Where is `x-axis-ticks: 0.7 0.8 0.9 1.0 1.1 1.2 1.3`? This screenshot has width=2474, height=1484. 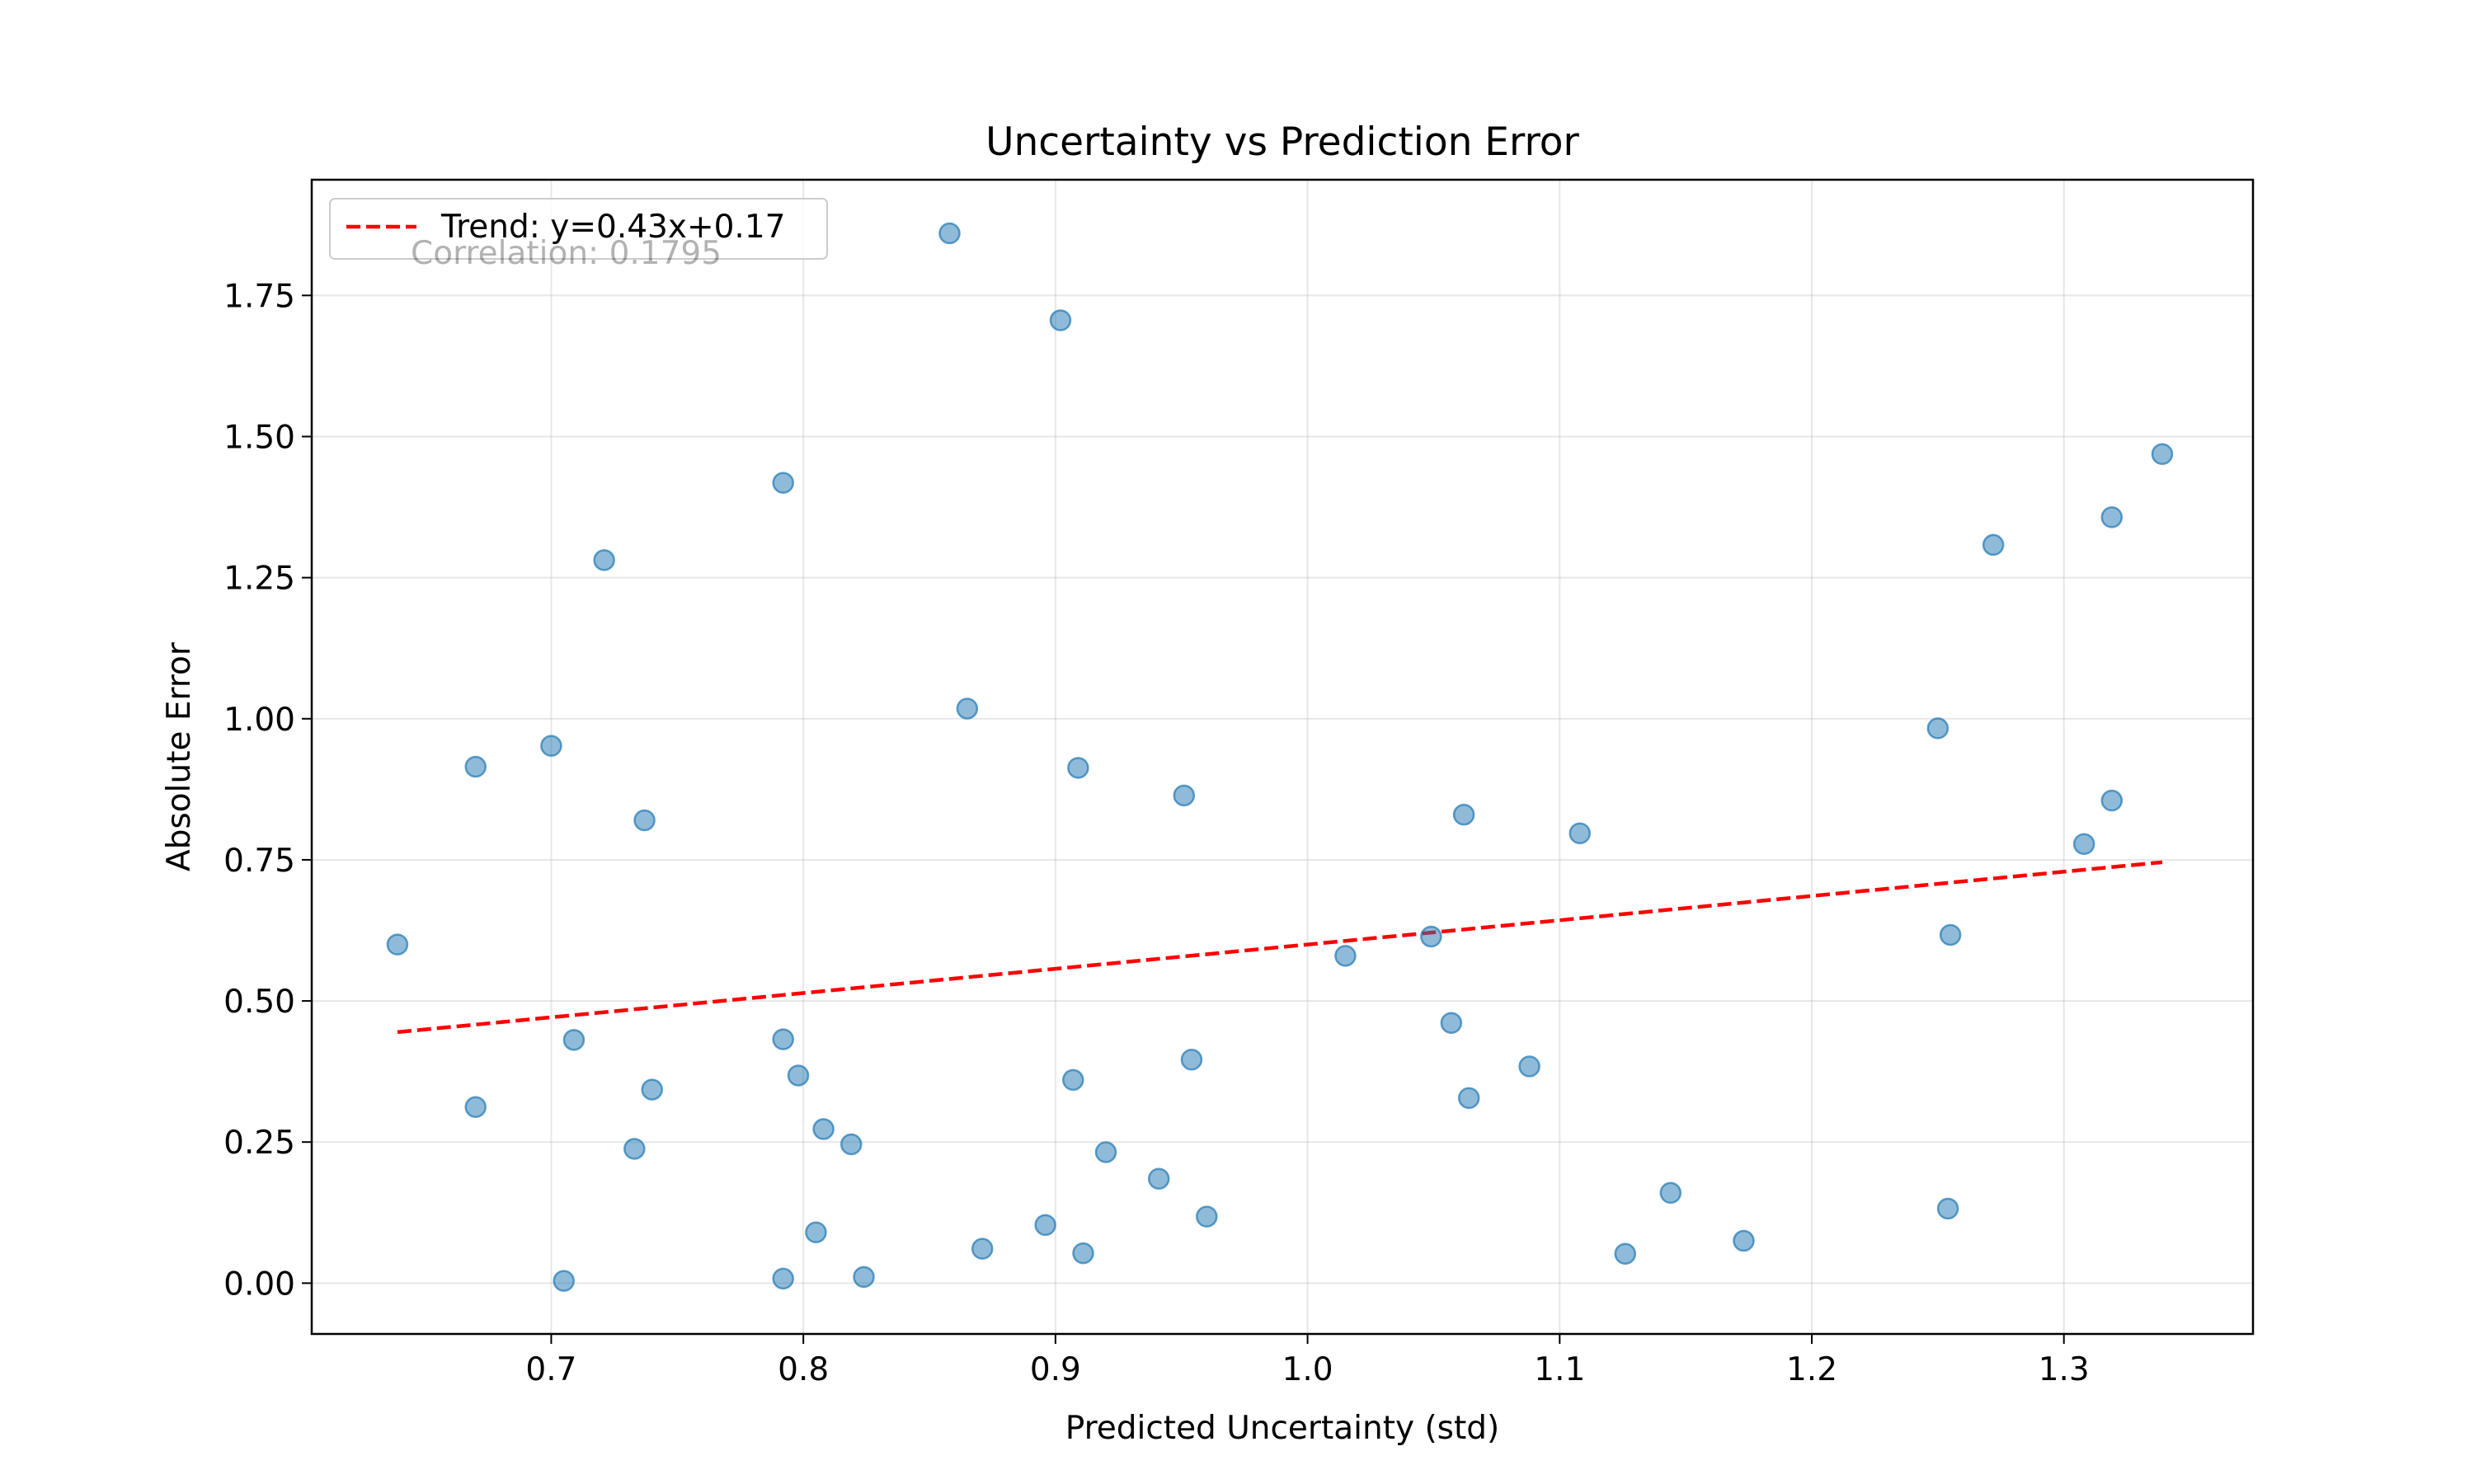
x-axis-ticks: 0.7 0.8 0.9 1.0 1.1 1.2 1.3 is located at coordinates (1307, 1361).